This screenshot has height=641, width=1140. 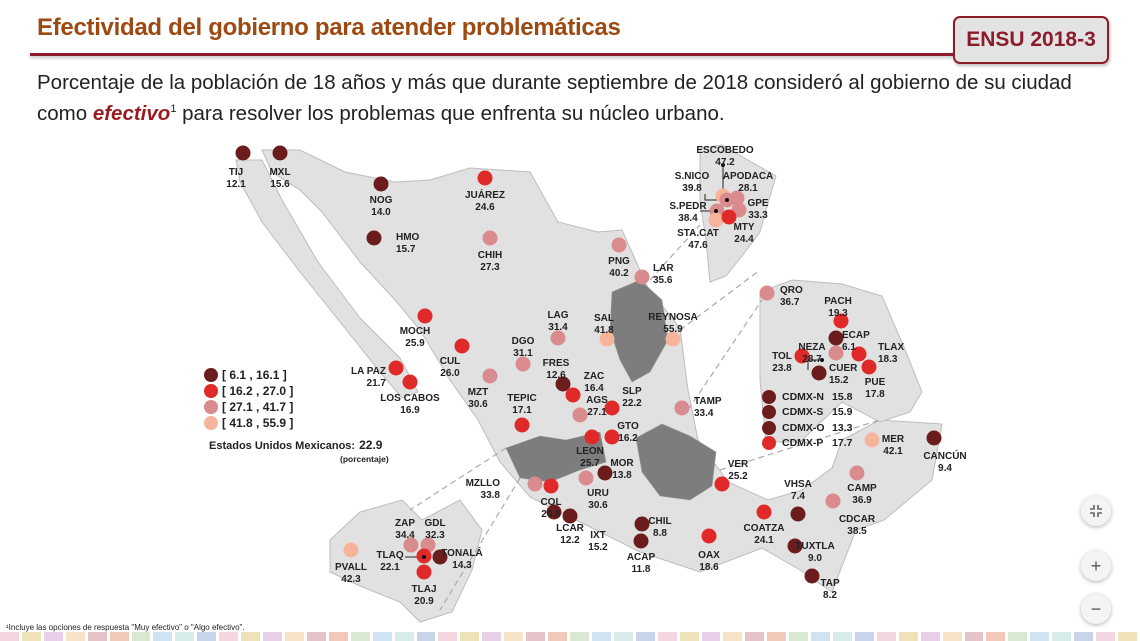 What do you see at coordinates (857, 531) in the screenshot?
I see `city-value: 38.5` at bounding box center [857, 531].